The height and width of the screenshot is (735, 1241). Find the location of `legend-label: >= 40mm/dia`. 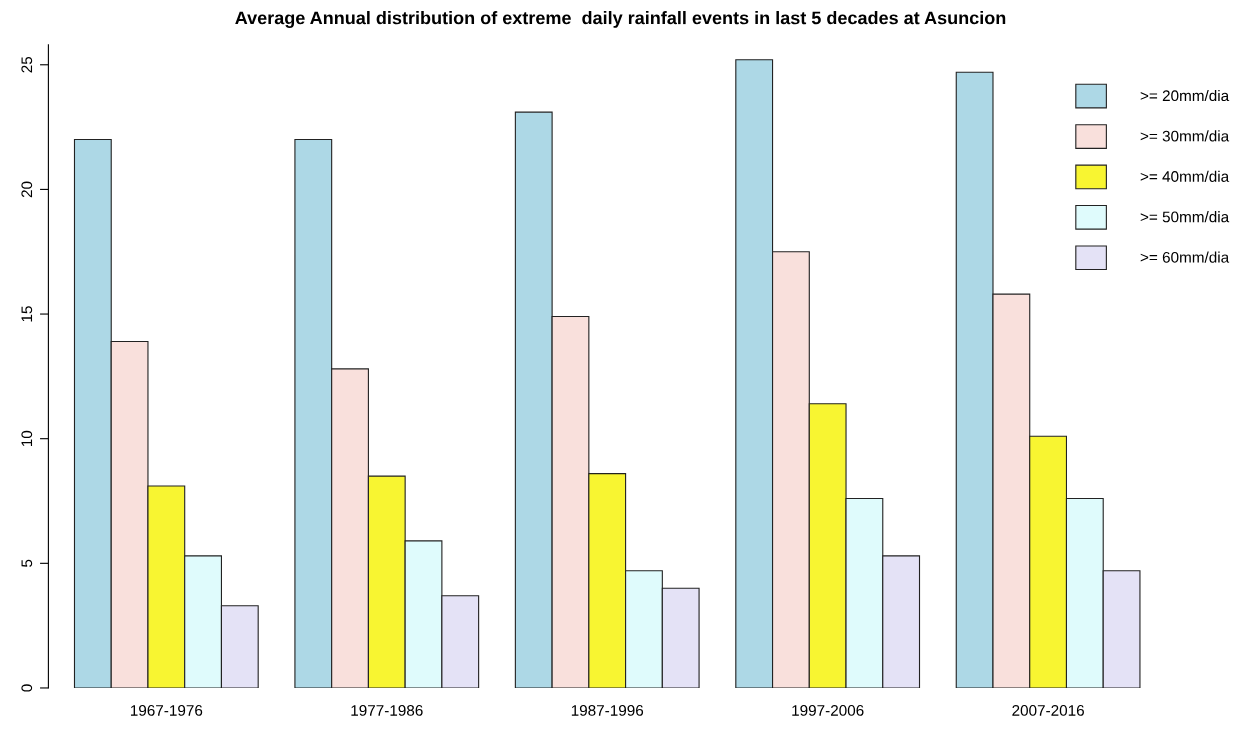

legend-label: >= 40mm/dia is located at coordinates (1185, 176).